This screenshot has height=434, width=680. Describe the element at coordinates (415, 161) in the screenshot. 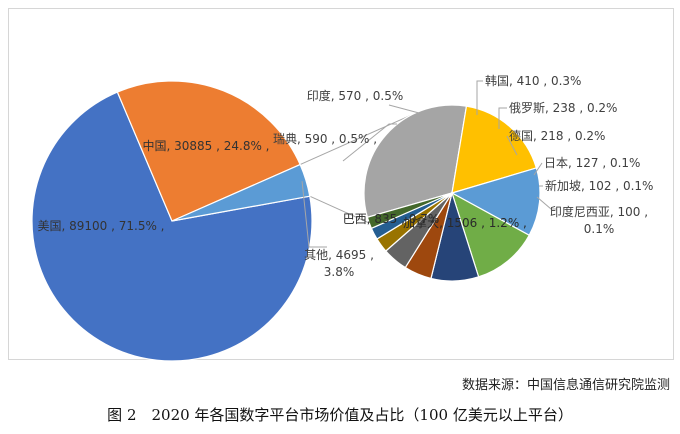

I see `sub-slice-52a062ff5927` at that location.